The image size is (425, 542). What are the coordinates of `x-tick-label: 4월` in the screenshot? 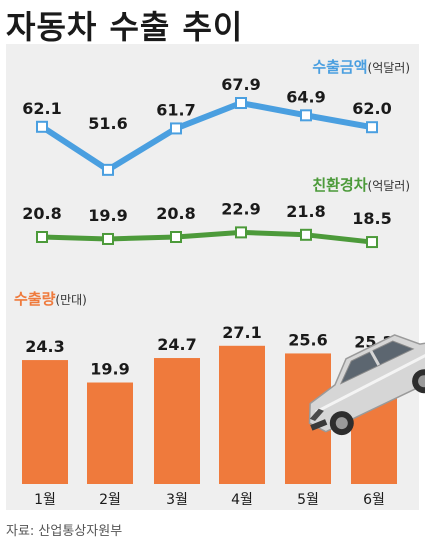 It's located at (242, 500).